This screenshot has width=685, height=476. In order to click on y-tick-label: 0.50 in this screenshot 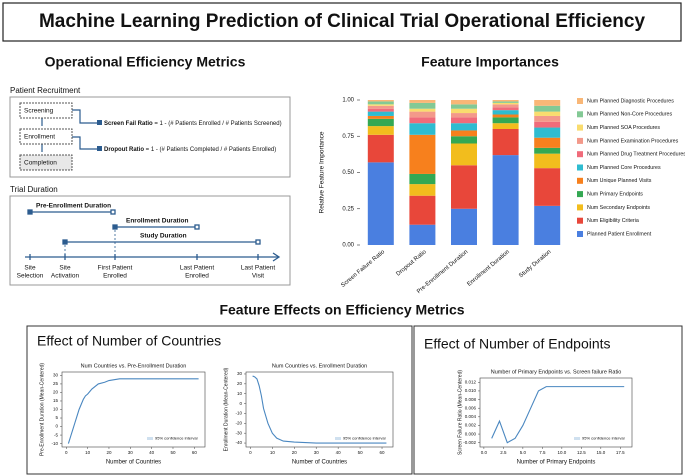, I will do `click(348, 173)`.